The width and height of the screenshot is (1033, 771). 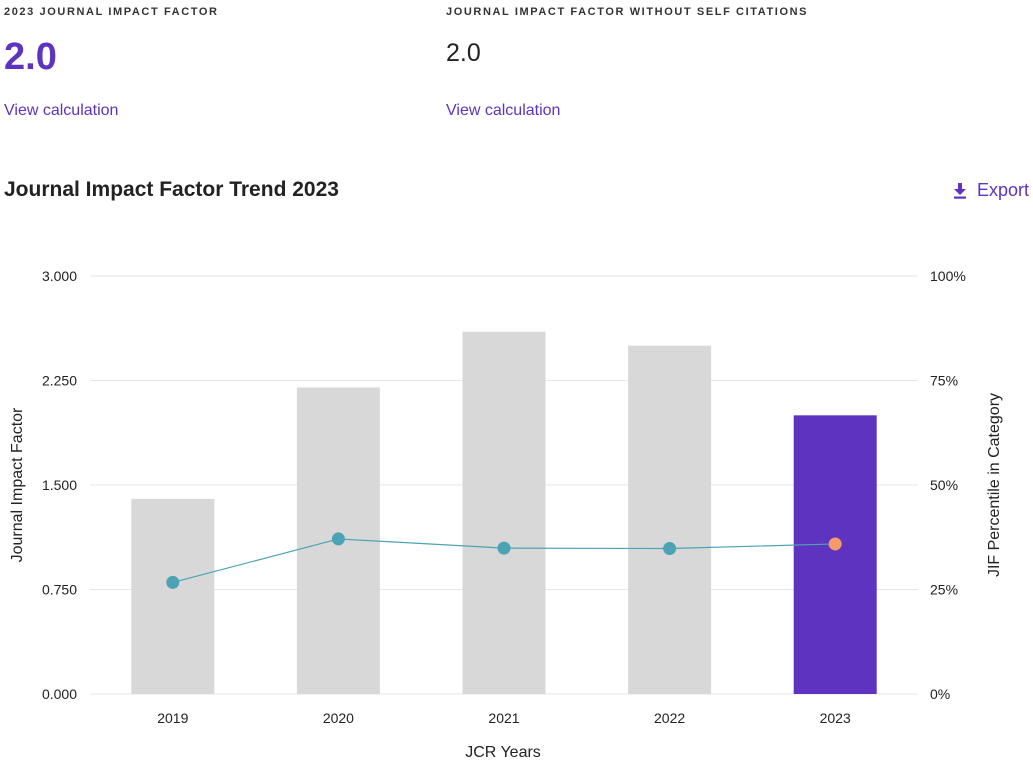 I want to click on y-tick-label: 3.000, so click(x=59, y=276).